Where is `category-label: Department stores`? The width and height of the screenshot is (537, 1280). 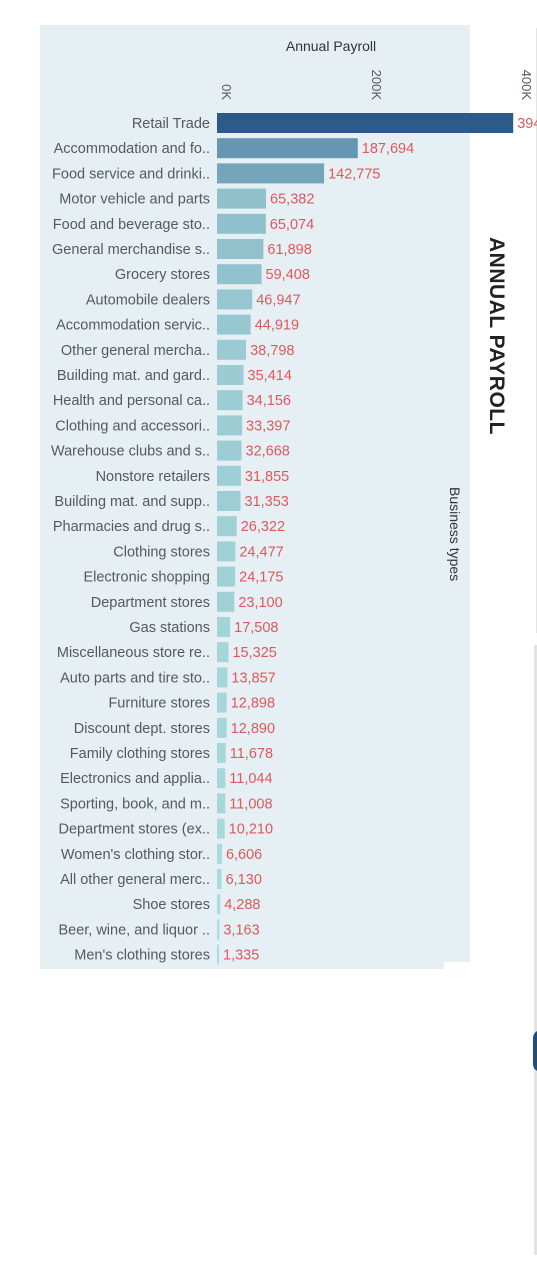 category-label: Department stores is located at coordinates (150, 603).